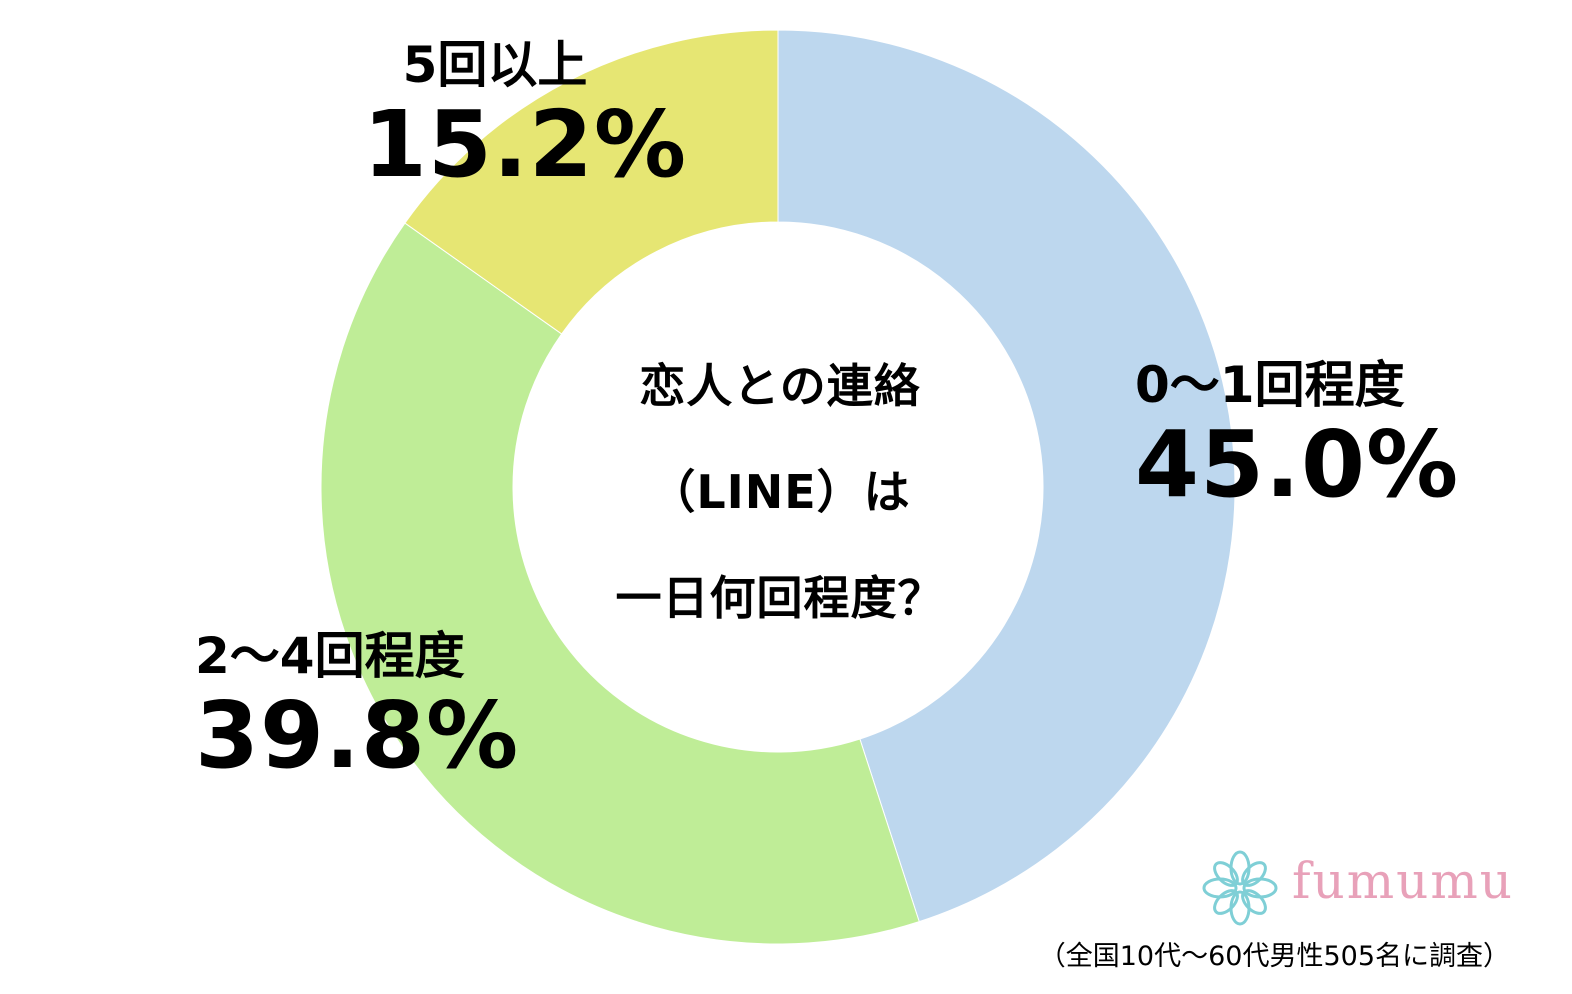 This screenshot has height=994, width=1572. Describe the element at coordinates (495, 65) in the screenshot. I see `category-label: 5回以上` at that location.